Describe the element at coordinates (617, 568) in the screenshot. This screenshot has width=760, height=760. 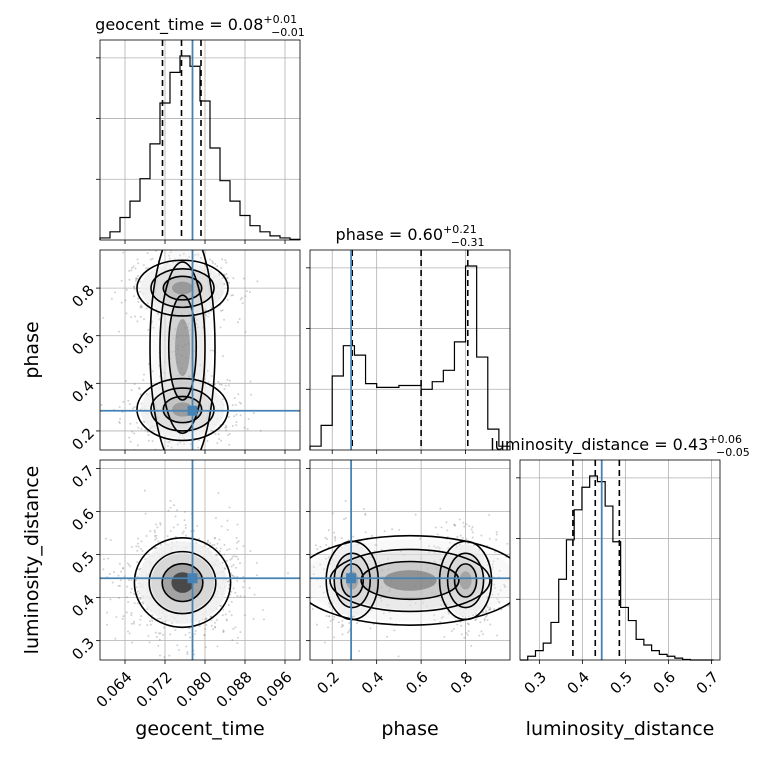
I see `histogram-luminosity_distance` at that location.